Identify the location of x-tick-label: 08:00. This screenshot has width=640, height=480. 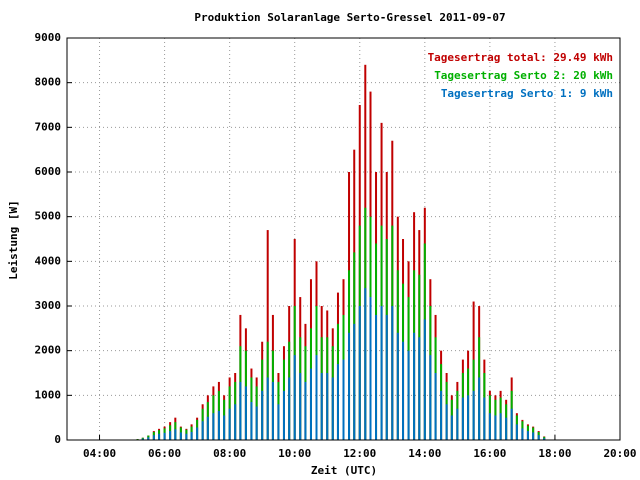
(229, 453).